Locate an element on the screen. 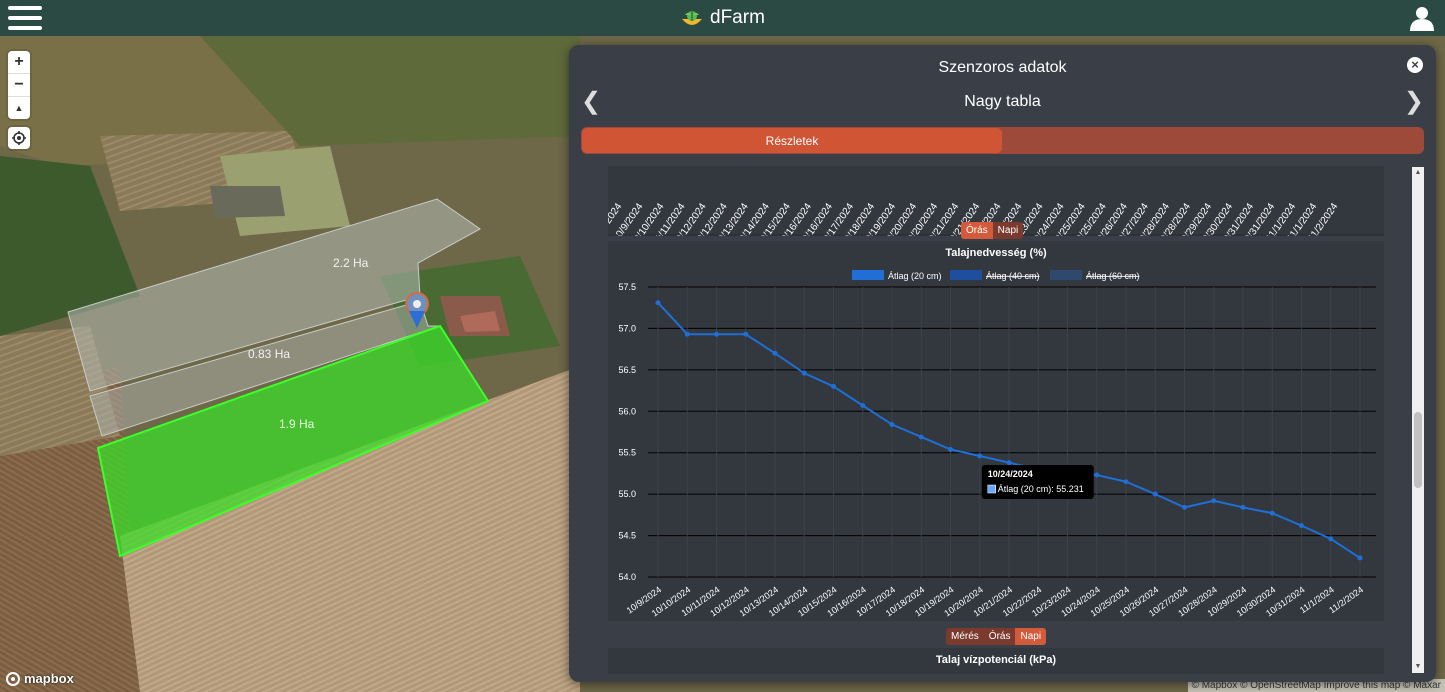 This screenshot has height=692, width=1445. zoom-out-button: − is located at coordinates (19, 85).